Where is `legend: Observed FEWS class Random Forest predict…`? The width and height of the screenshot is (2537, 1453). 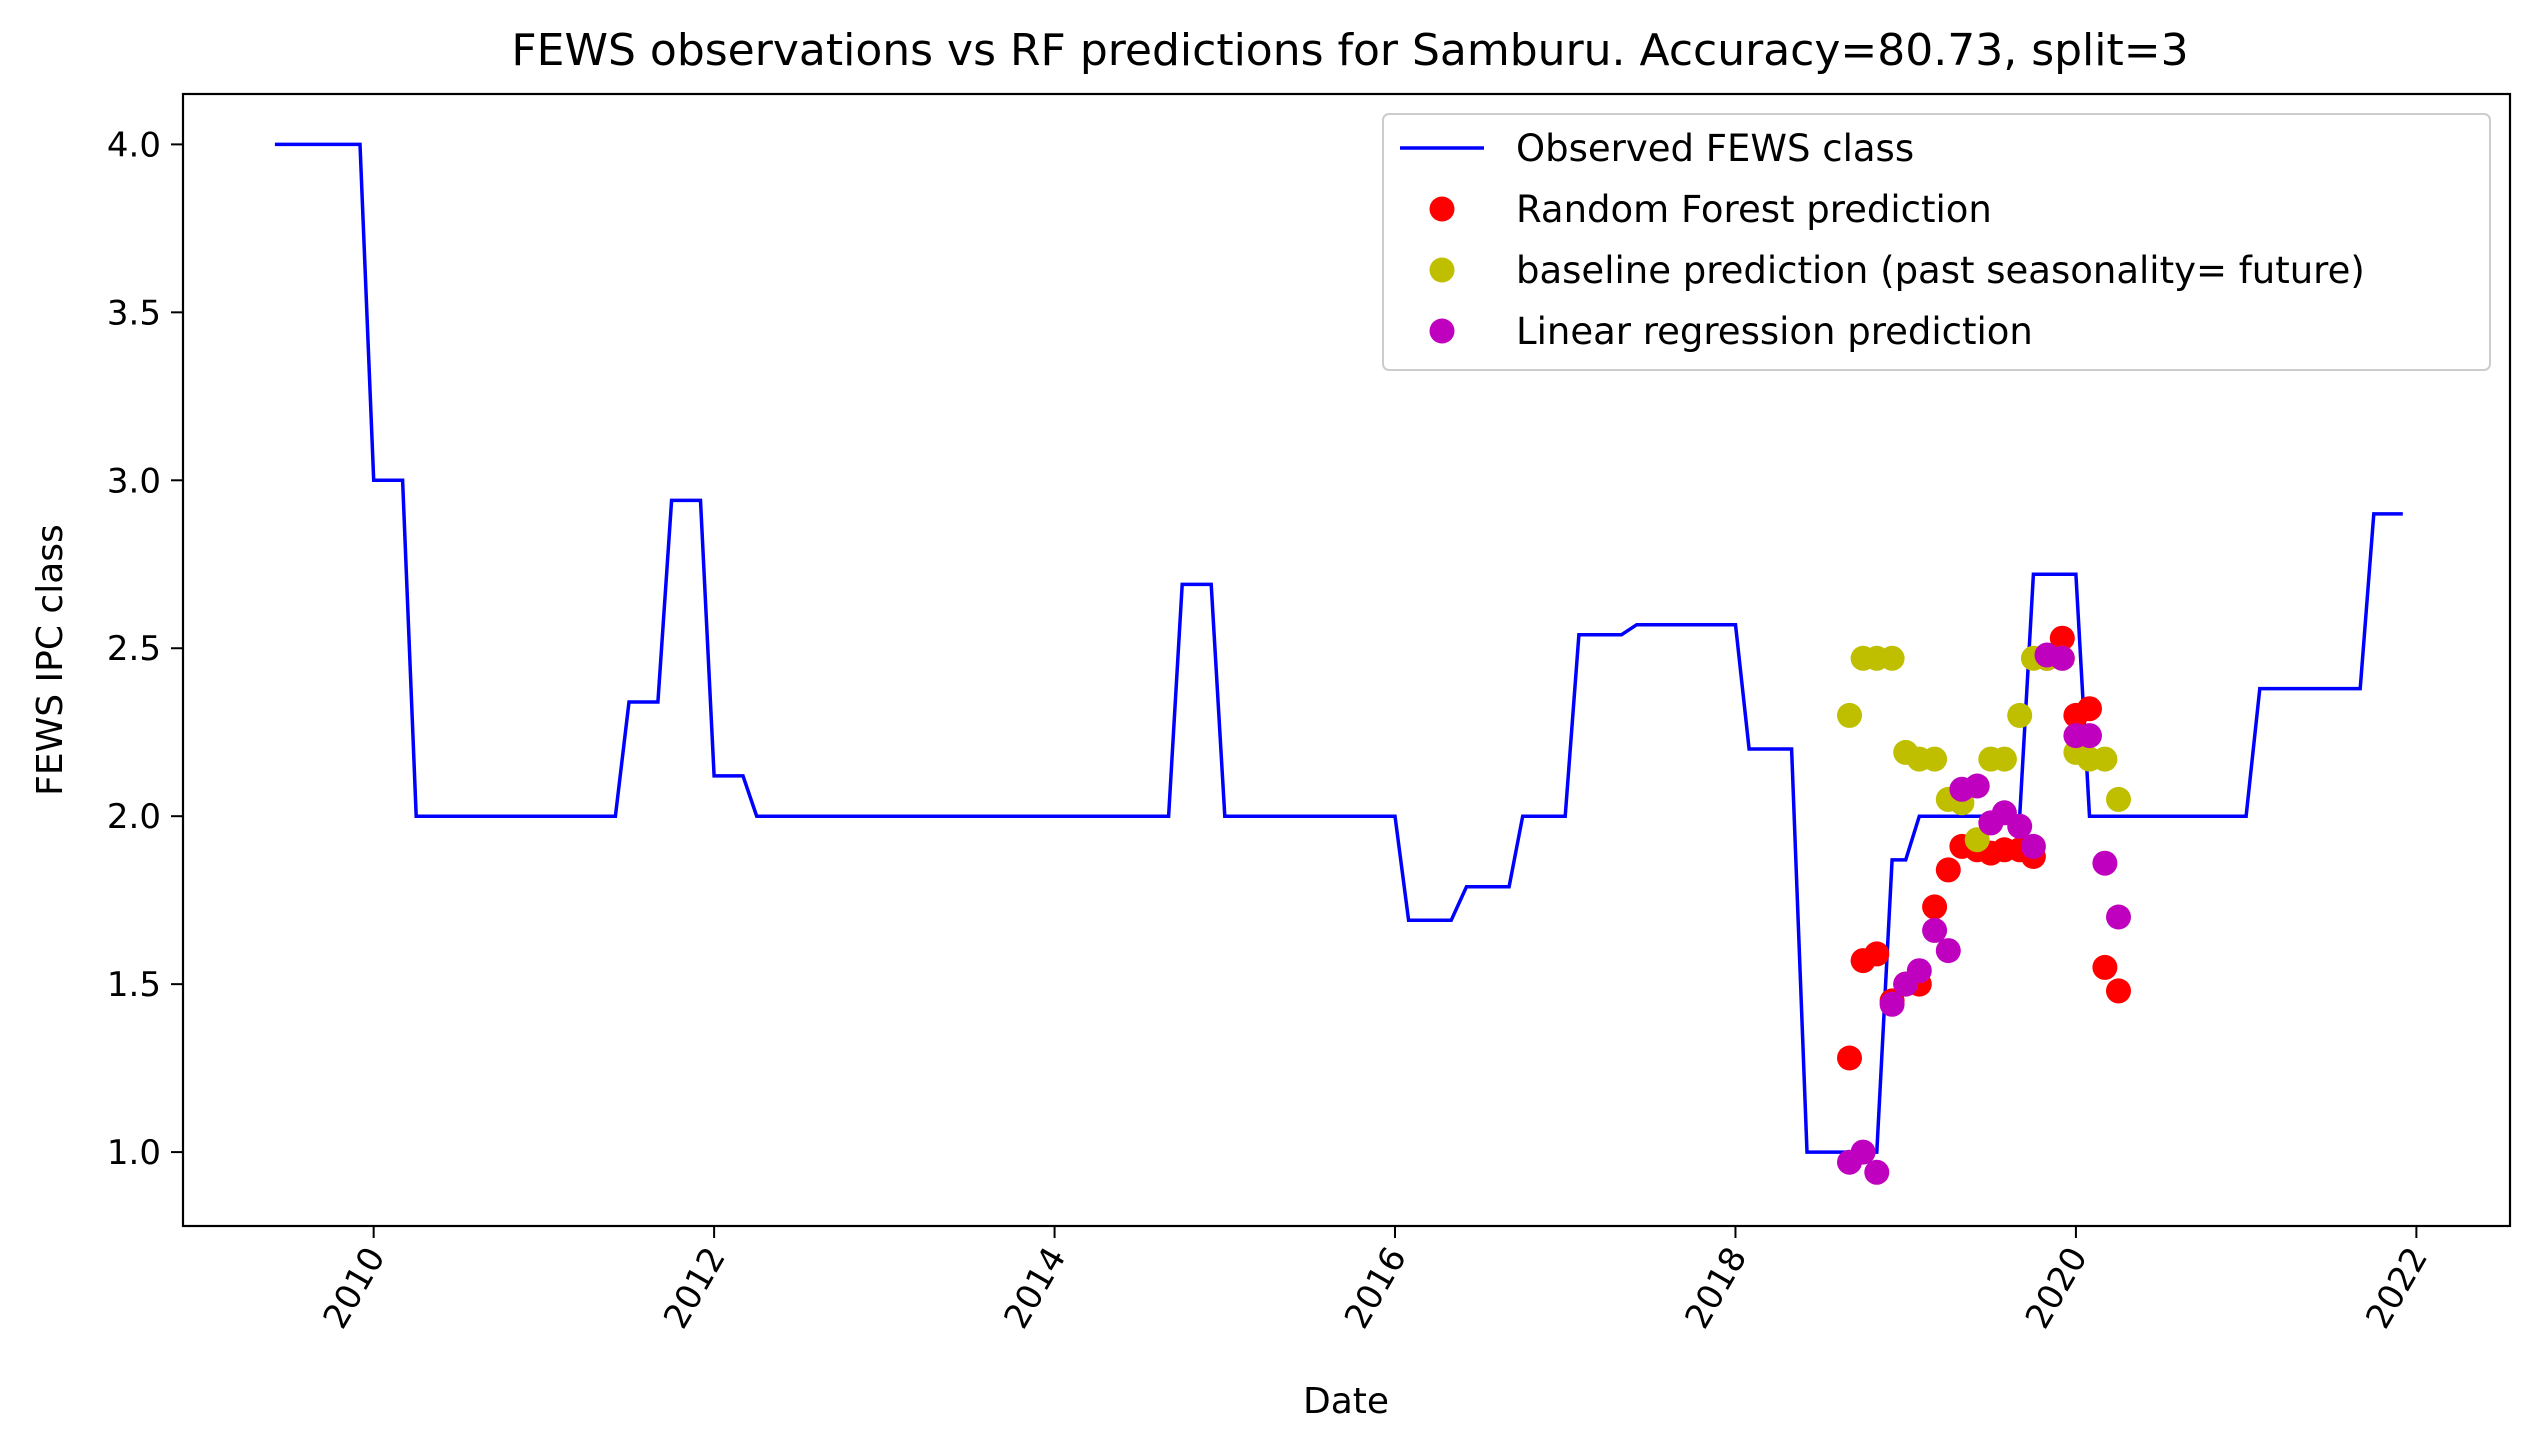 legend: Observed FEWS class Random Forest predict… is located at coordinates (1936, 242).